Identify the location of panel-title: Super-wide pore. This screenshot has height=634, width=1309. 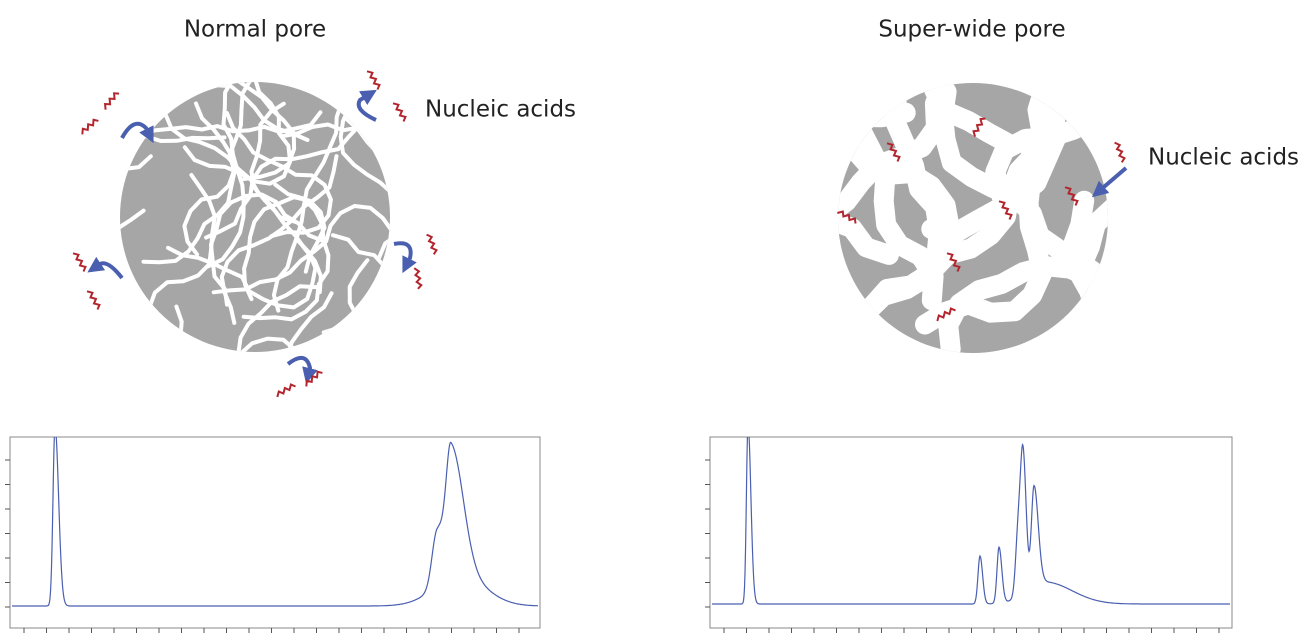
(971, 30).